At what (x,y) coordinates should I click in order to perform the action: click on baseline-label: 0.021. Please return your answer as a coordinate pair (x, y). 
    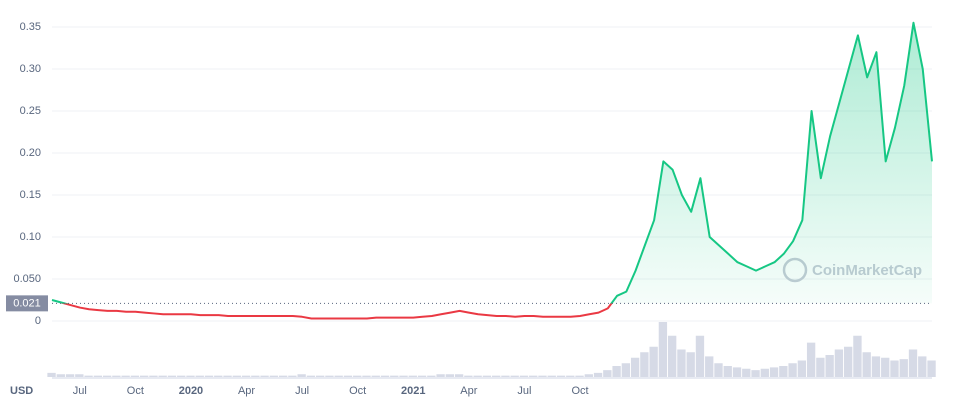
    Looking at the image, I should click on (27, 303).